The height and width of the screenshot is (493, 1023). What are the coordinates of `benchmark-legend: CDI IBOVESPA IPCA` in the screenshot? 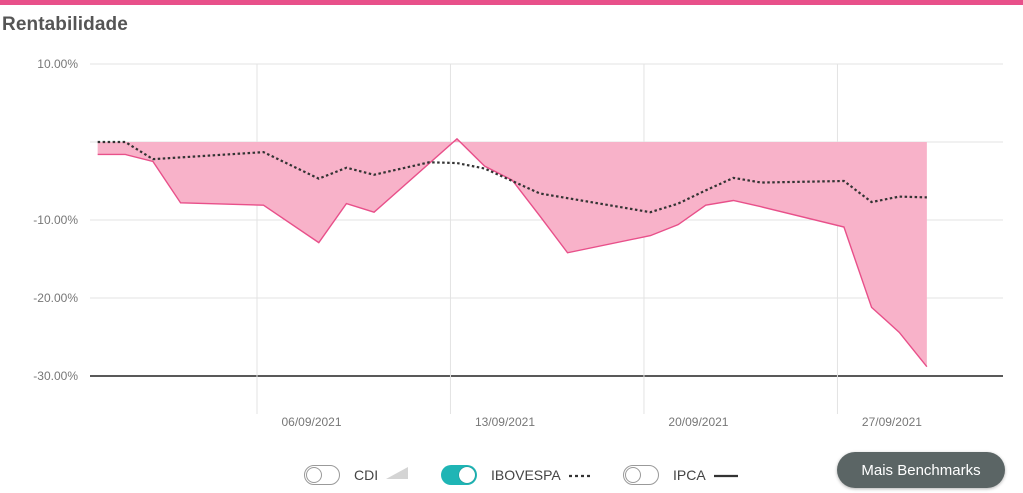 It's located at (511, 475).